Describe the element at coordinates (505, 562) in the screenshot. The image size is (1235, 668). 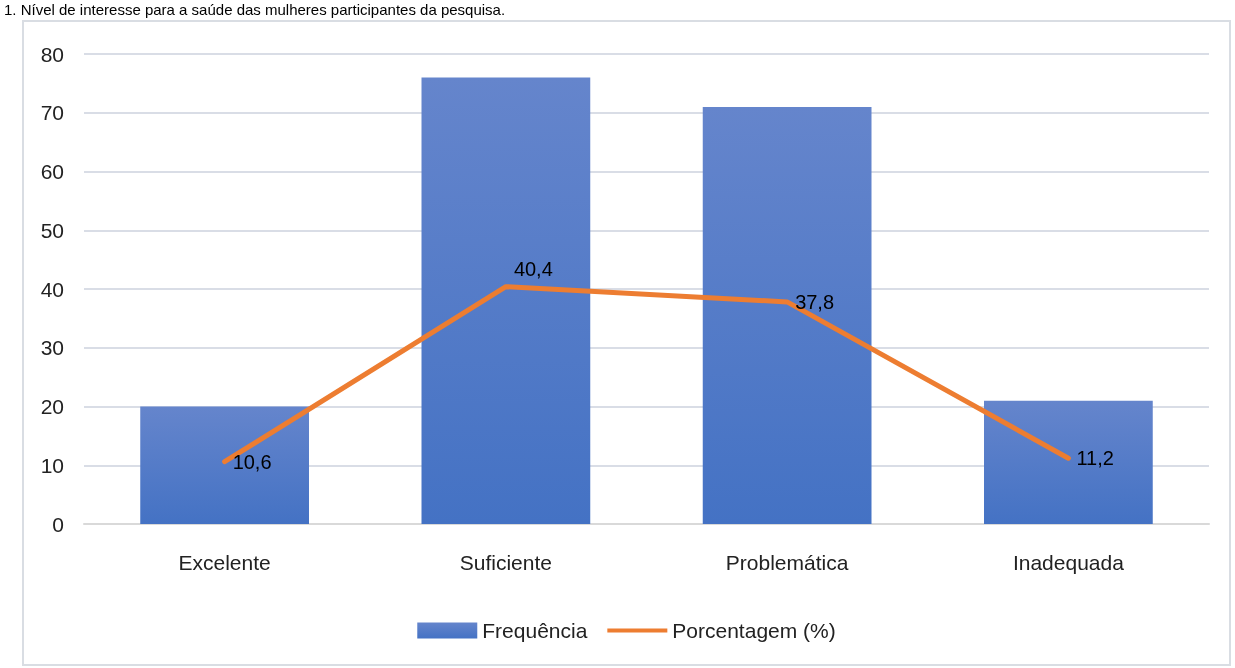
I see `x-tick-label: Suficiente` at that location.